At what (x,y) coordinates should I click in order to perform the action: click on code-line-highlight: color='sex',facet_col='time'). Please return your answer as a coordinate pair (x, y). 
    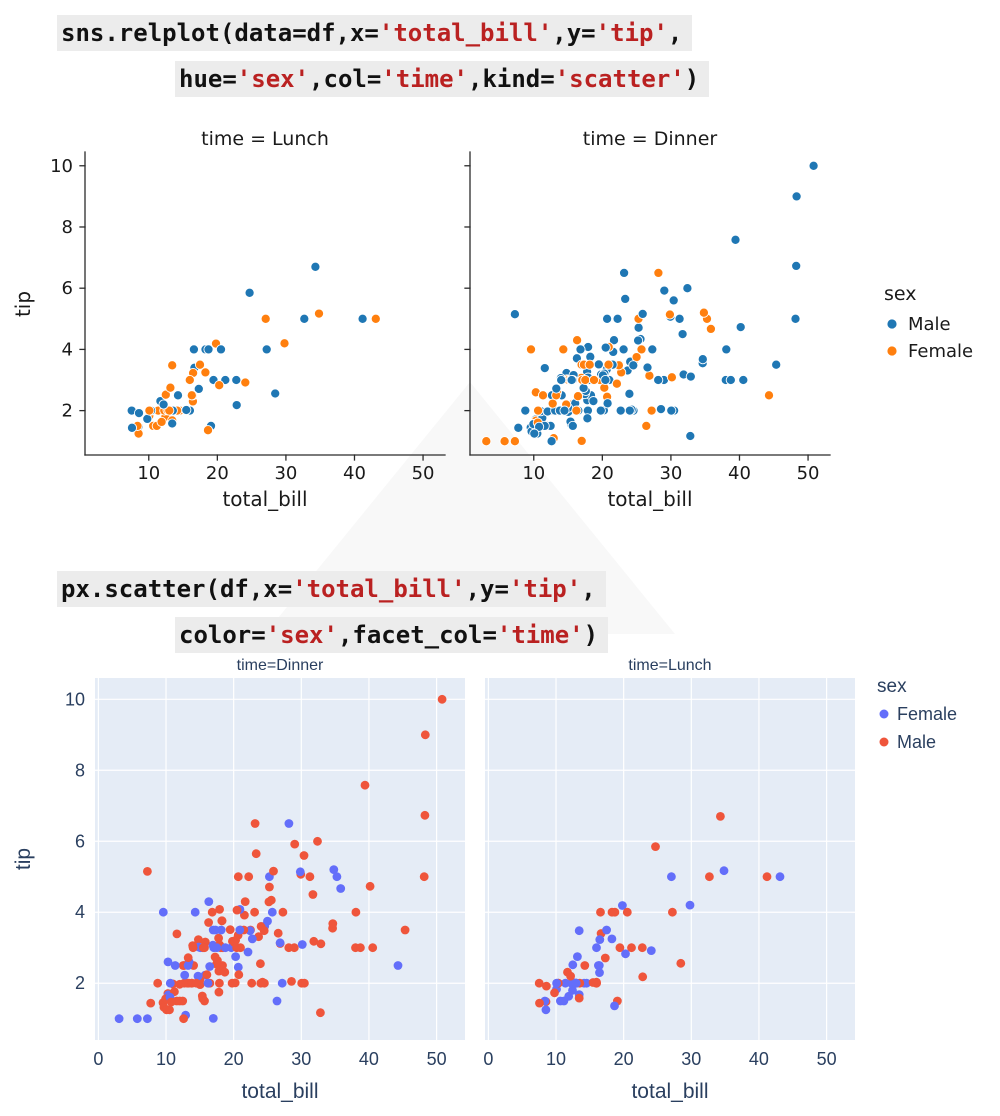
    Looking at the image, I should click on (392, 635).